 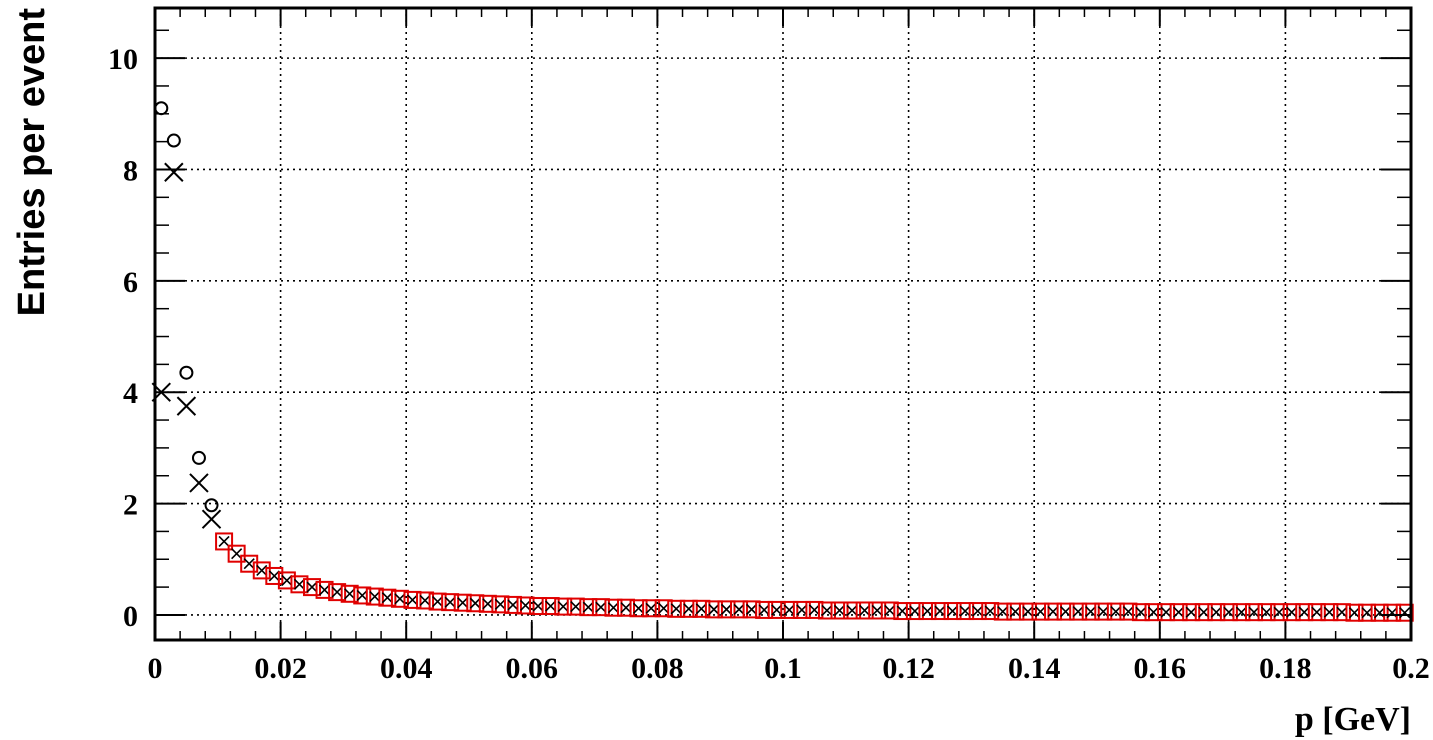 I want to click on x-tick-label: 0.1, so click(x=783, y=668).